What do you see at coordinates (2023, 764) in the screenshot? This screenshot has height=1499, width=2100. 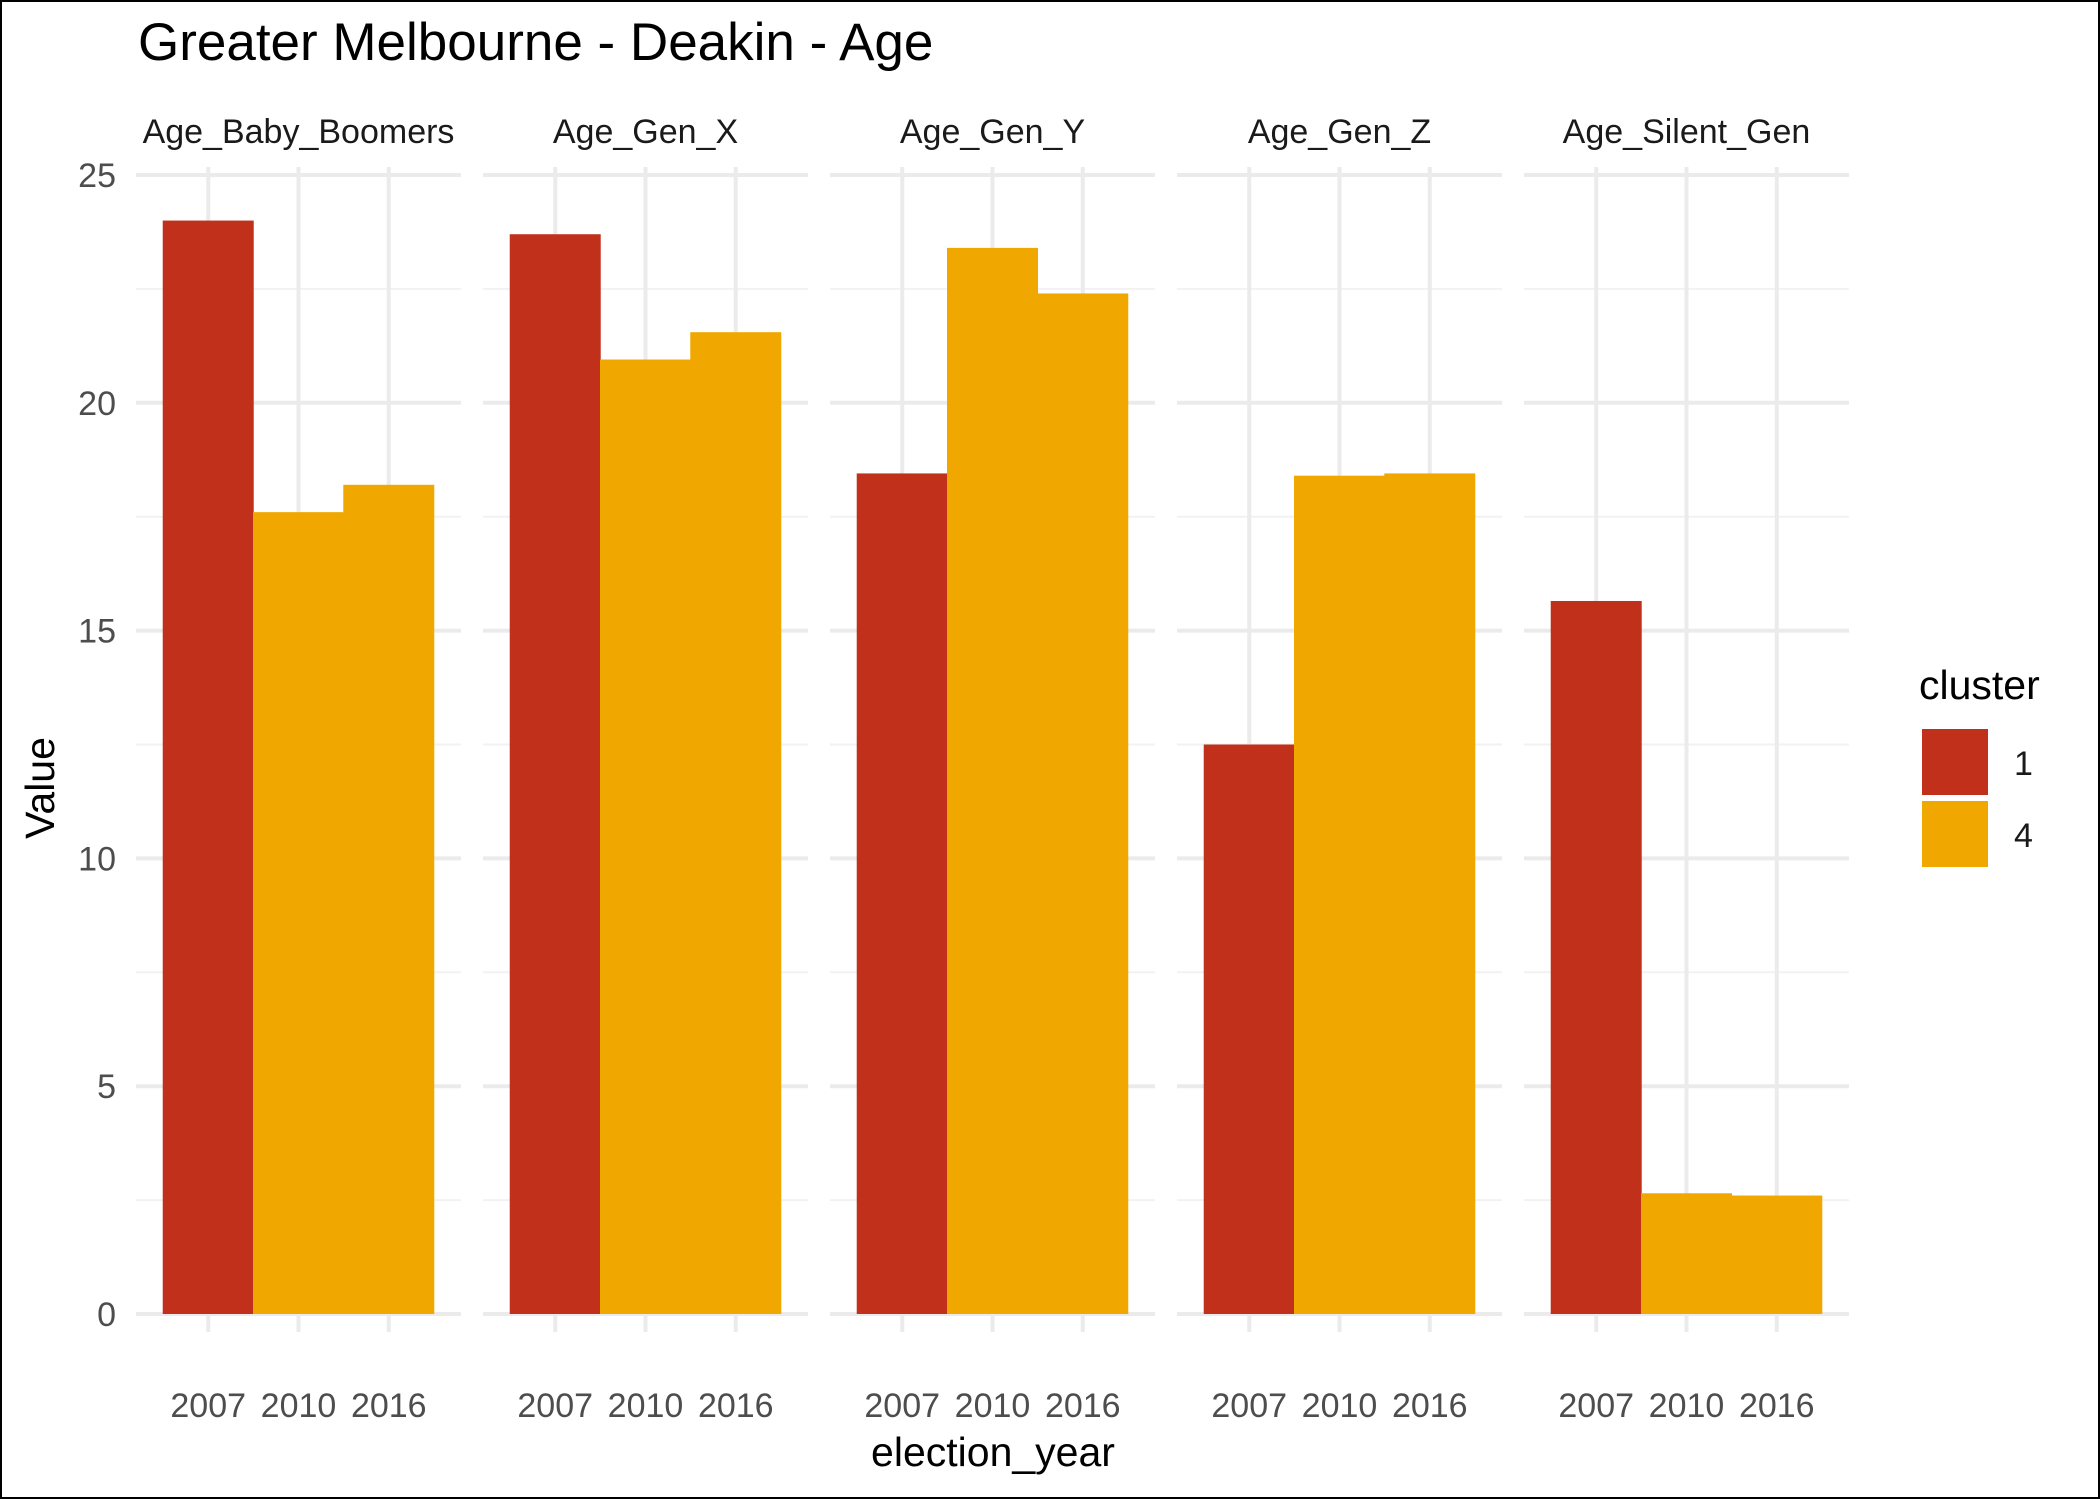 I see `legend-label: 1` at bounding box center [2023, 764].